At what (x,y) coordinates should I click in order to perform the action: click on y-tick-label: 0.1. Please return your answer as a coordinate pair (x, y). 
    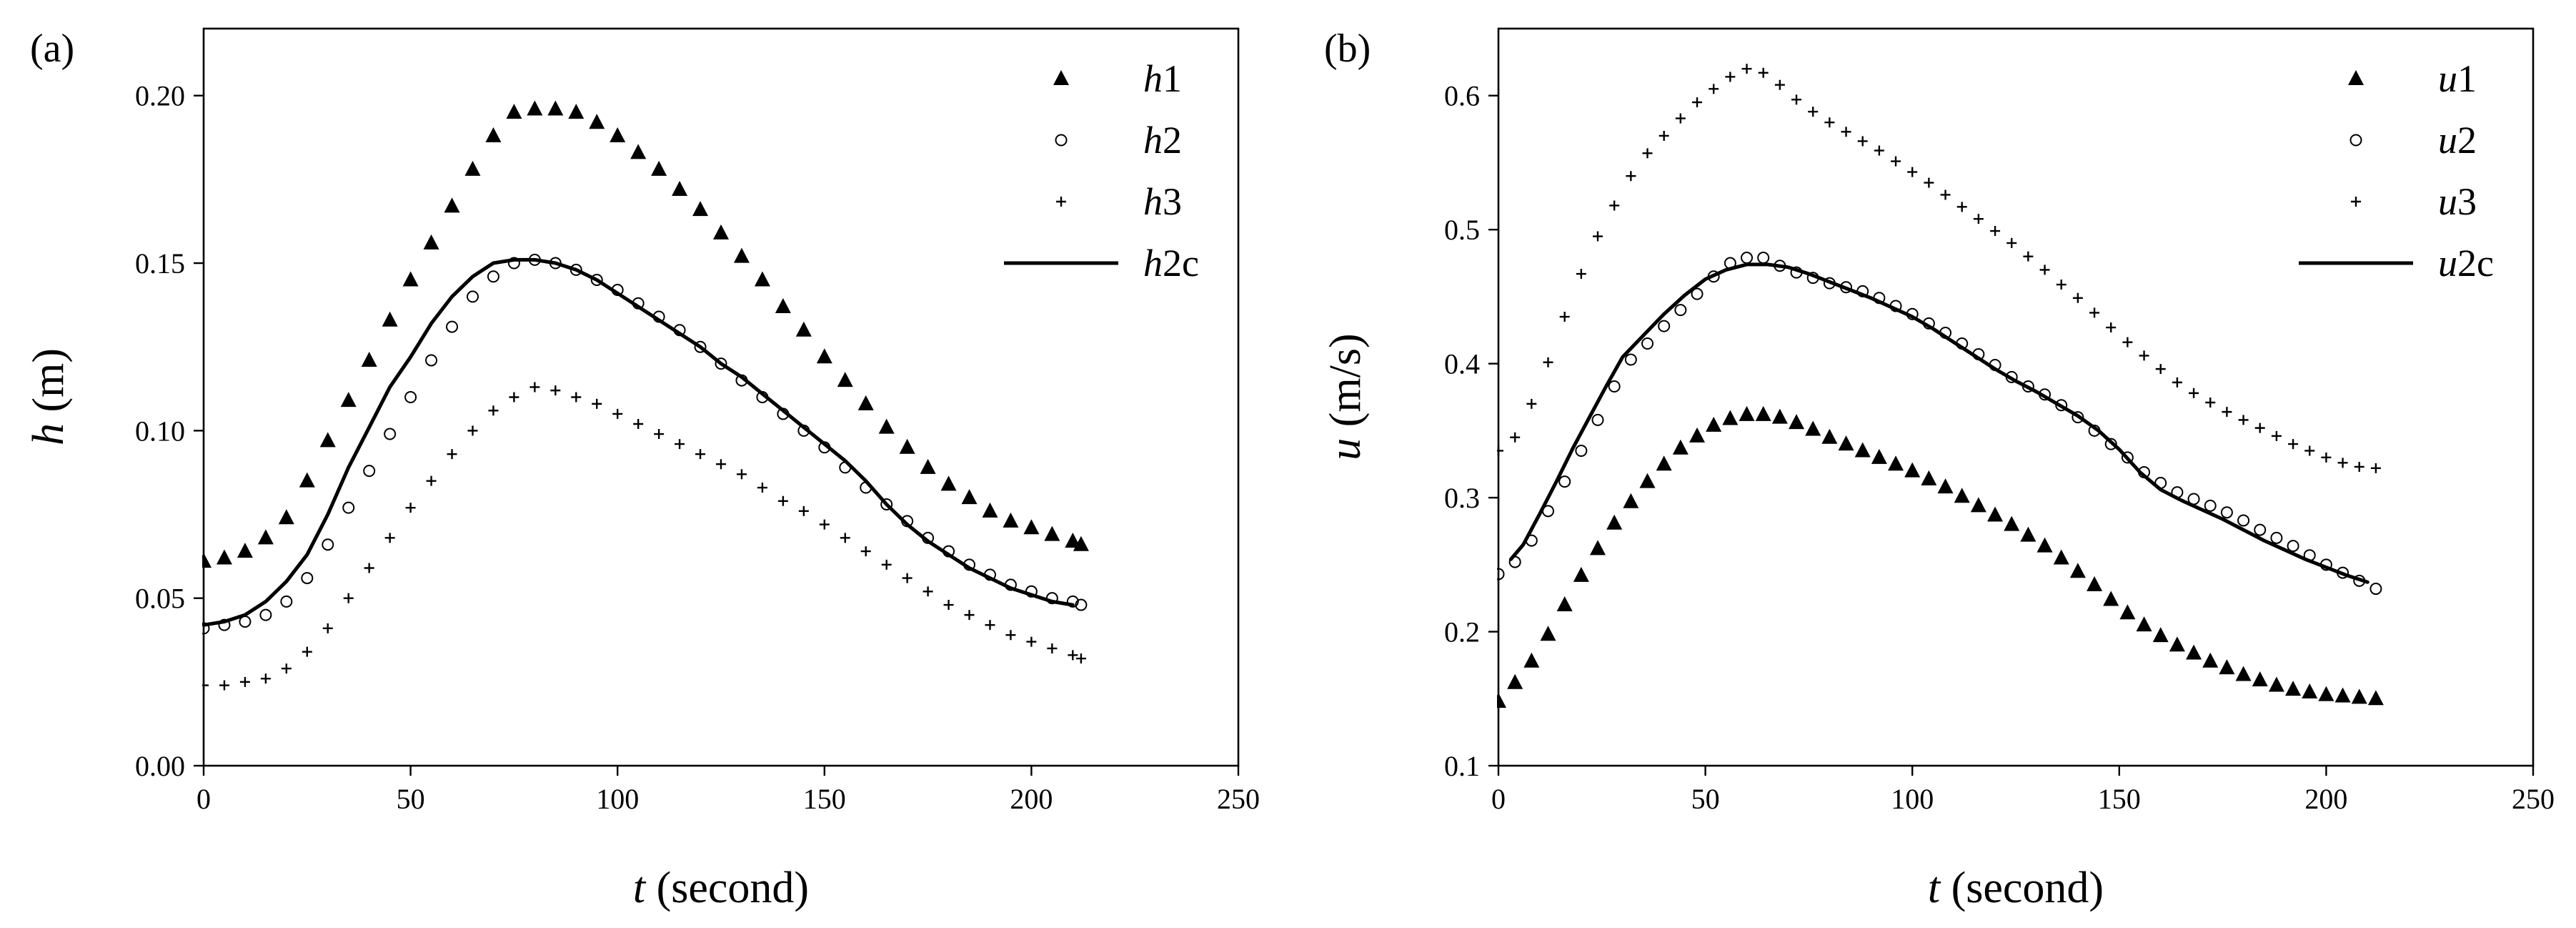
    Looking at the image, I should click on (1462, 766).